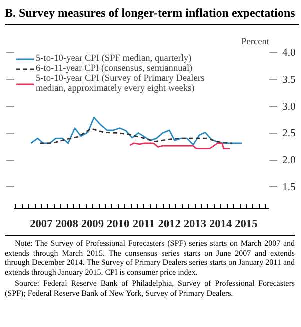 This screenshot has height=327, width=301. Describe the element at coordinates (150, 258) in the screenshot. I see `text: Note: The Survey of Professional Forecasters (SPF) series starts on March 2007 and extends through March 2015. The consensus series starts on June 2007 and extends through December 2014. The Survey of Primary Dealers series starts on January 2011 and extends through January 2015. CPI is consumer price index.` at that location.